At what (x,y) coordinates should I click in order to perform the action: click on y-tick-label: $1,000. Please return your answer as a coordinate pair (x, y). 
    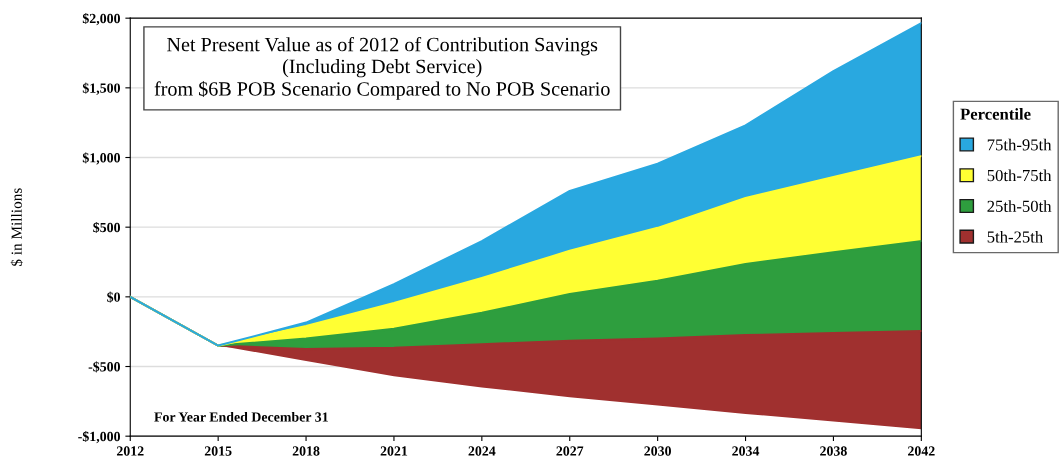
    Looking at the image, I should click on (101, 158).